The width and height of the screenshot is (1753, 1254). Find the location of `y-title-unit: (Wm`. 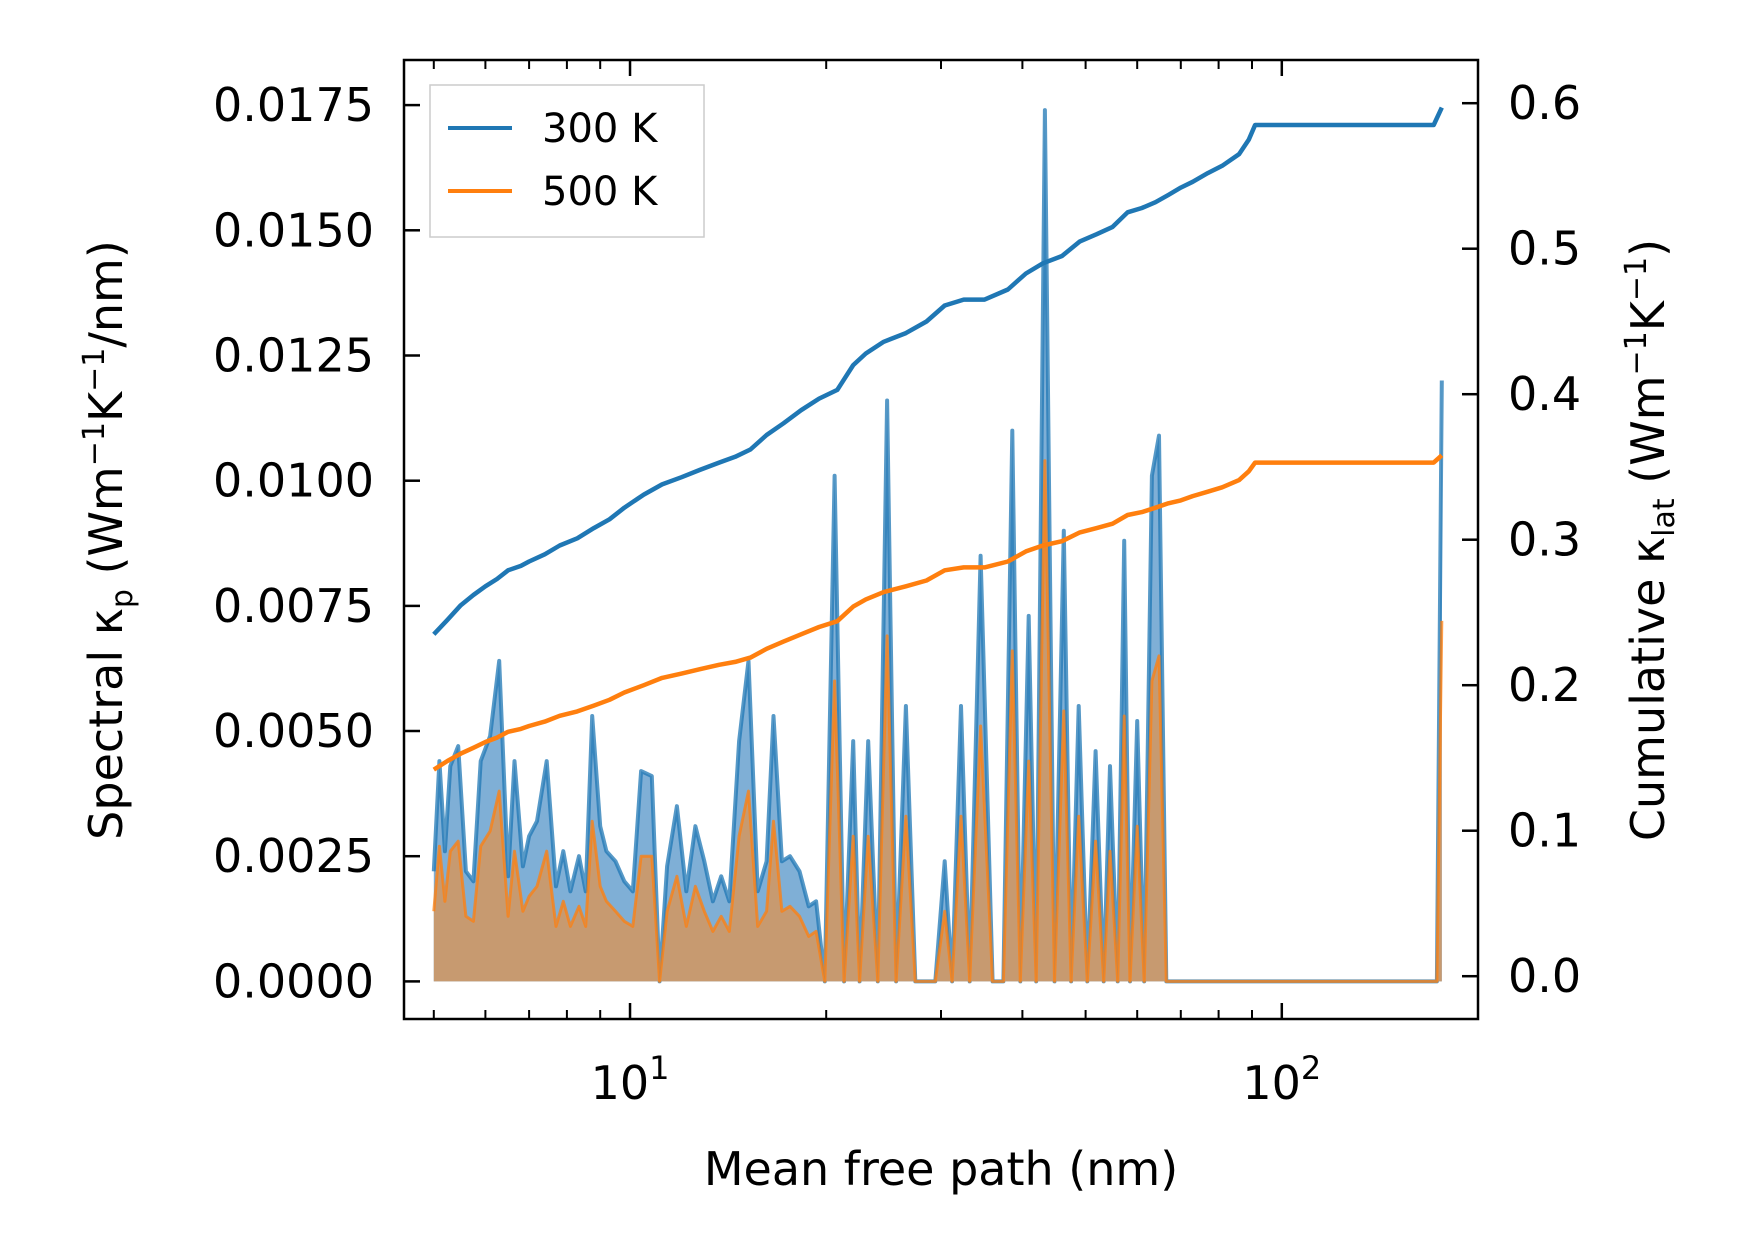

y-title-unit: (Wm is located at coordinates (106, 527).